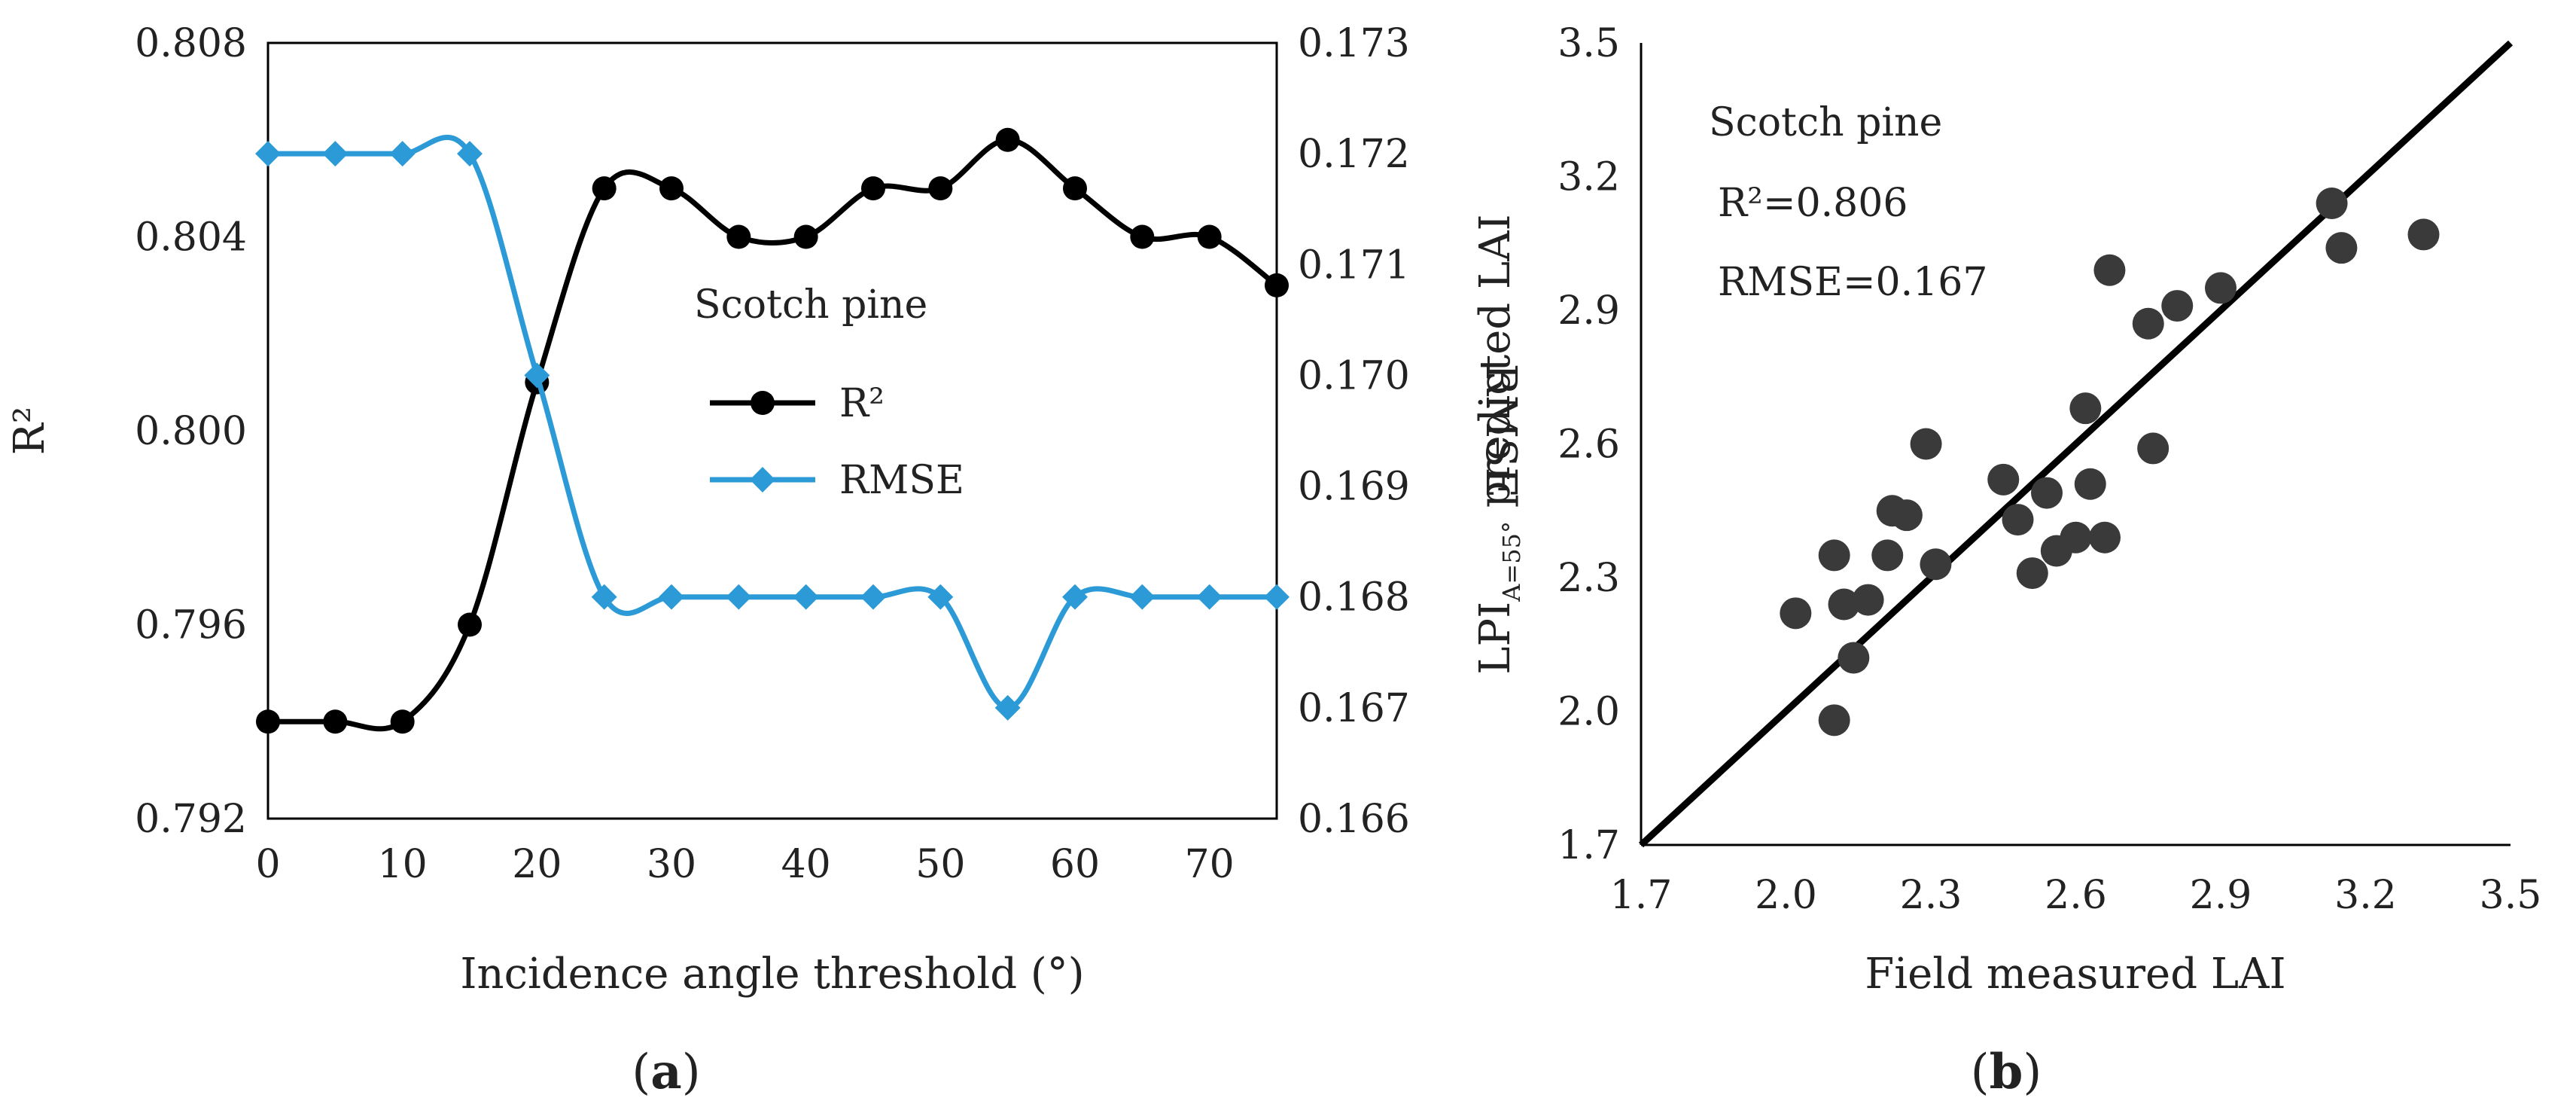  I want to click on panel-a-label-letter: a, so click(666, 1072).